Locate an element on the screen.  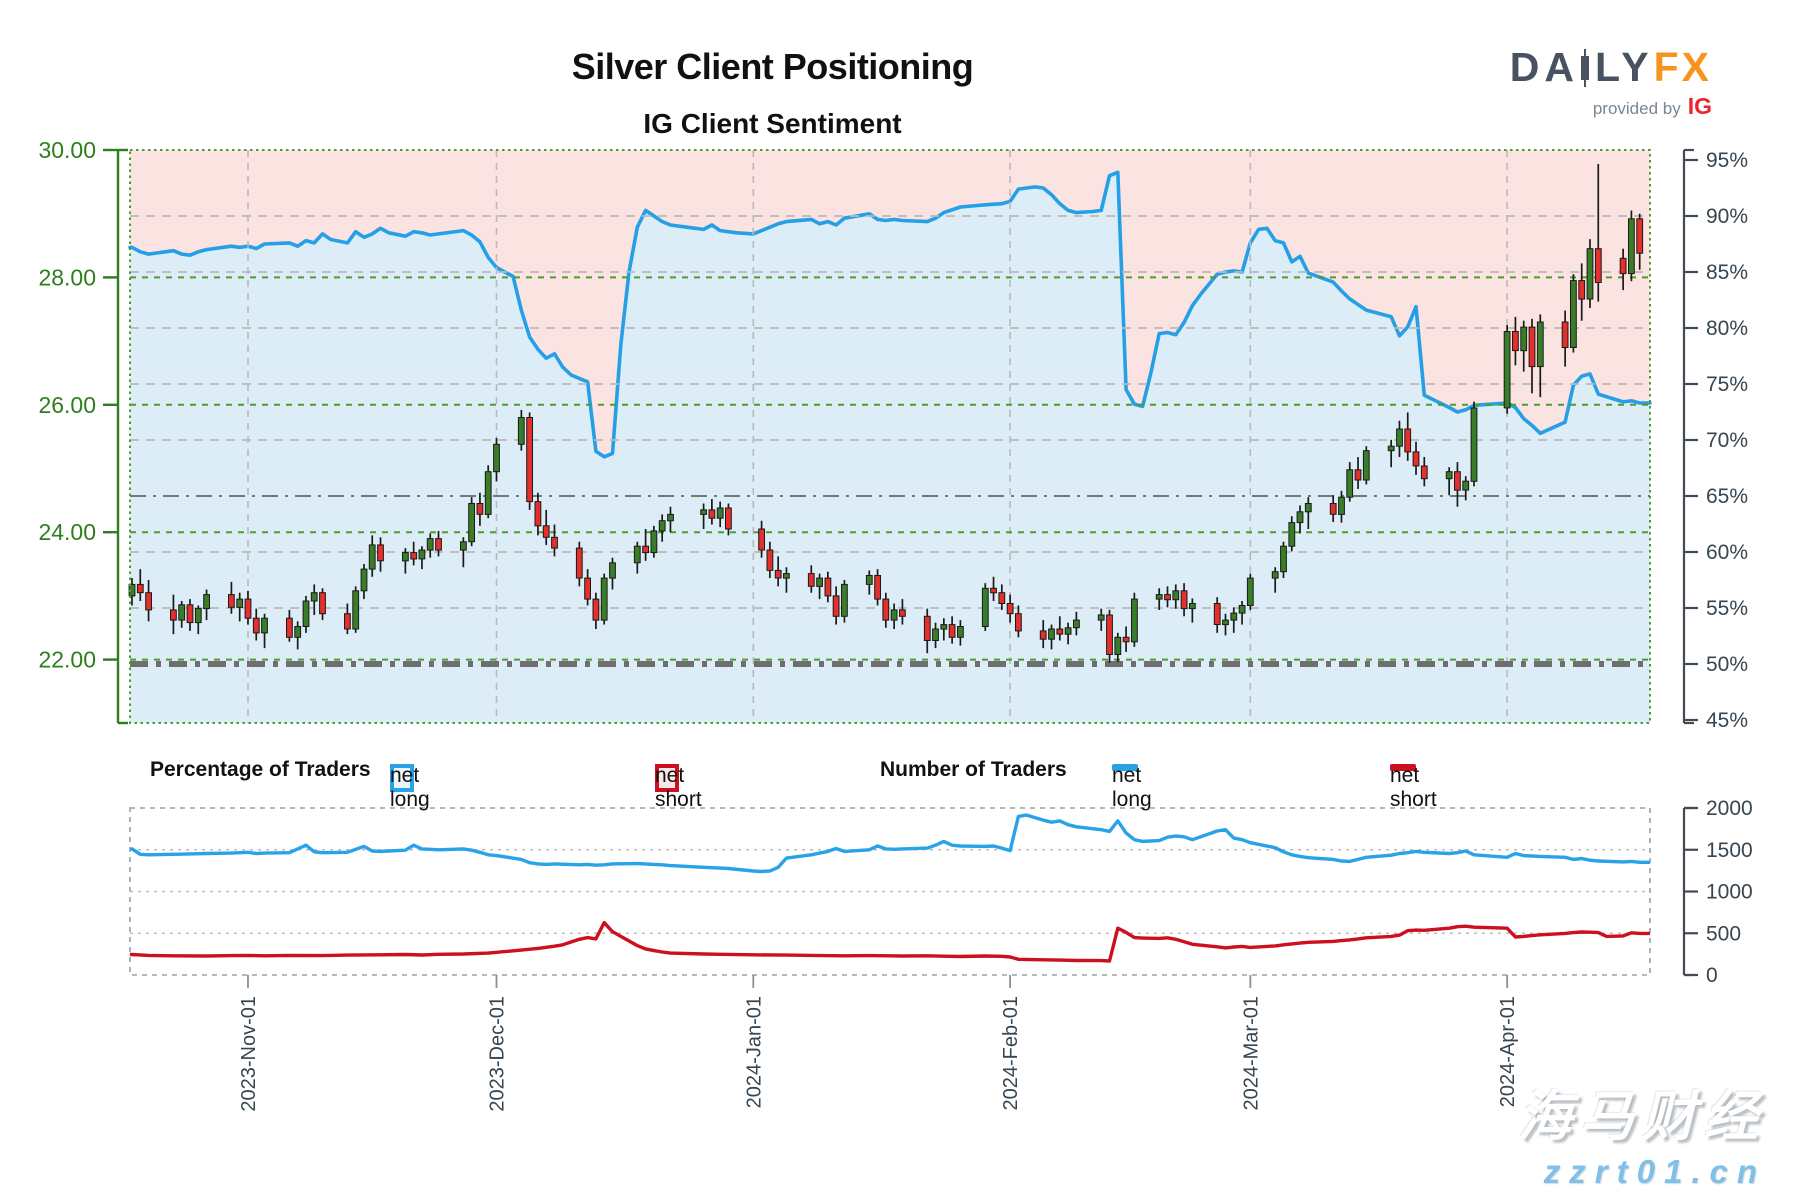
pct-tick-label: 90% is located at coordinates (1727, 216).